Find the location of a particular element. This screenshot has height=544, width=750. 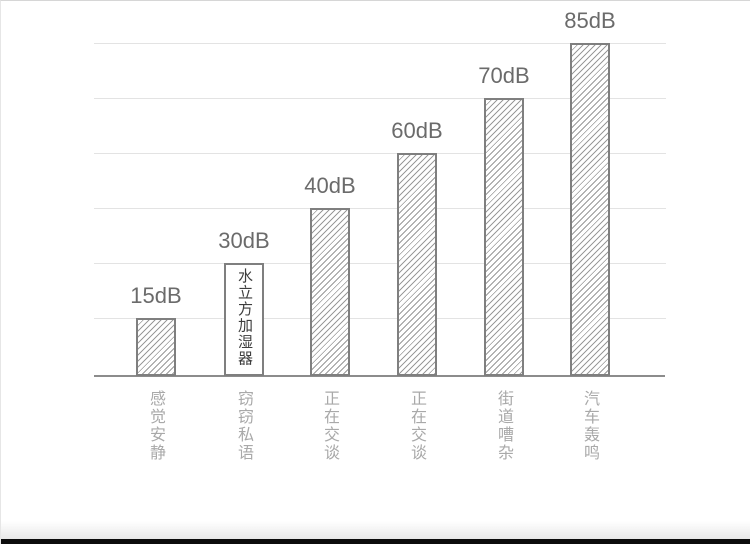

window-bottom-edge is located at coordinates (375, 541).